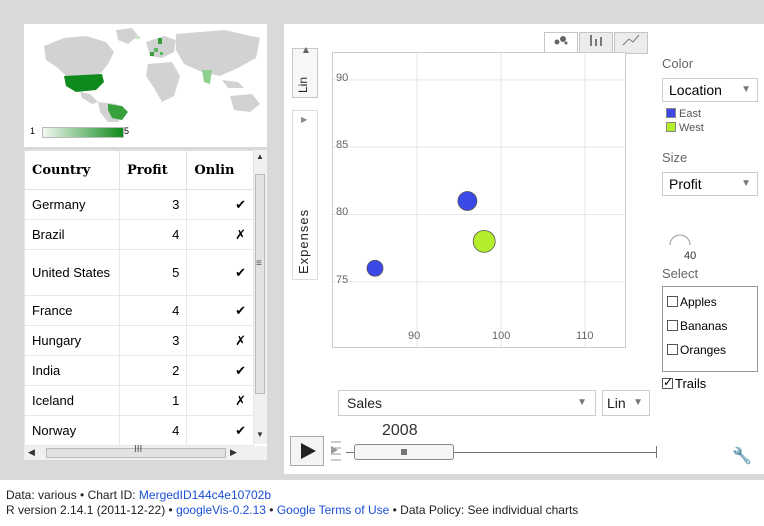 Image resolution: width=764 pixels, height=526 pixels. Describe the element at coordinates (333, 510) in the screenshot. I see `terms-of-use-link: Google Terms of Use` at that location.